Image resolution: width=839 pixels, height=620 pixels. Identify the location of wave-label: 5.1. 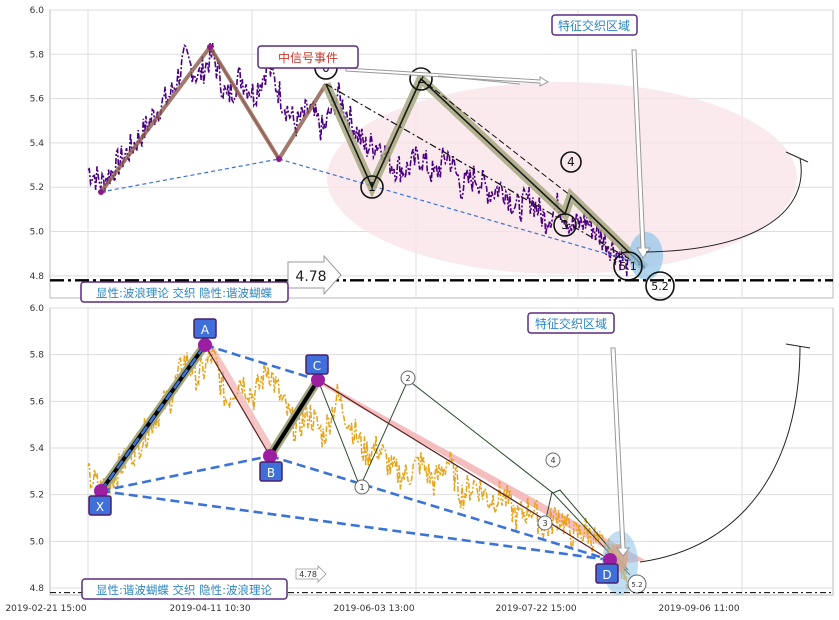
(628, 266).